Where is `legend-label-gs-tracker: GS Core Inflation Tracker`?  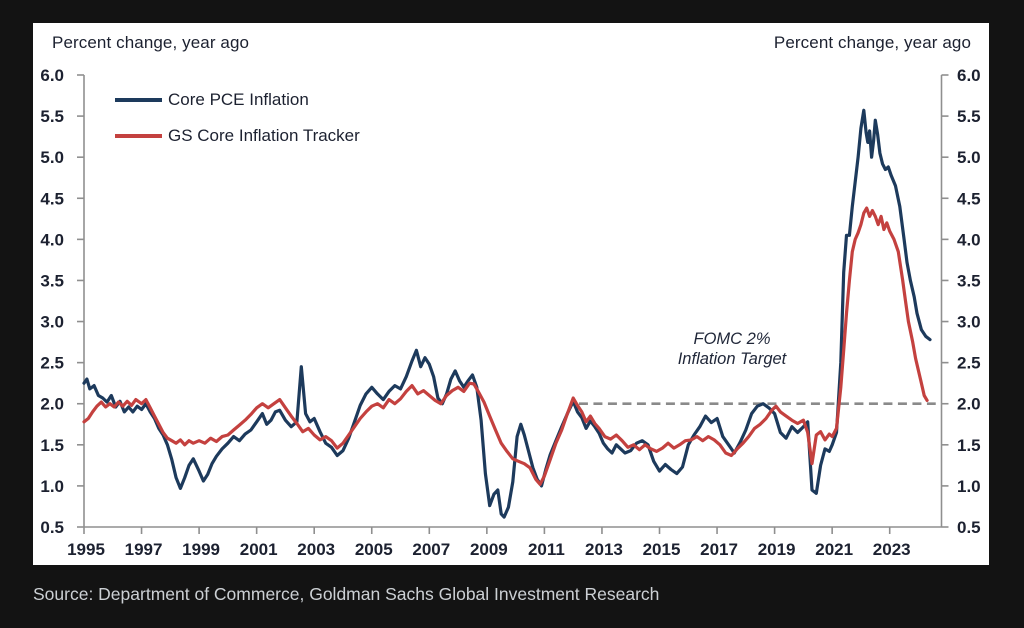 legend-label-gs-tracker: GS Core Inflation Tracker is located at coordinates (264, 135).